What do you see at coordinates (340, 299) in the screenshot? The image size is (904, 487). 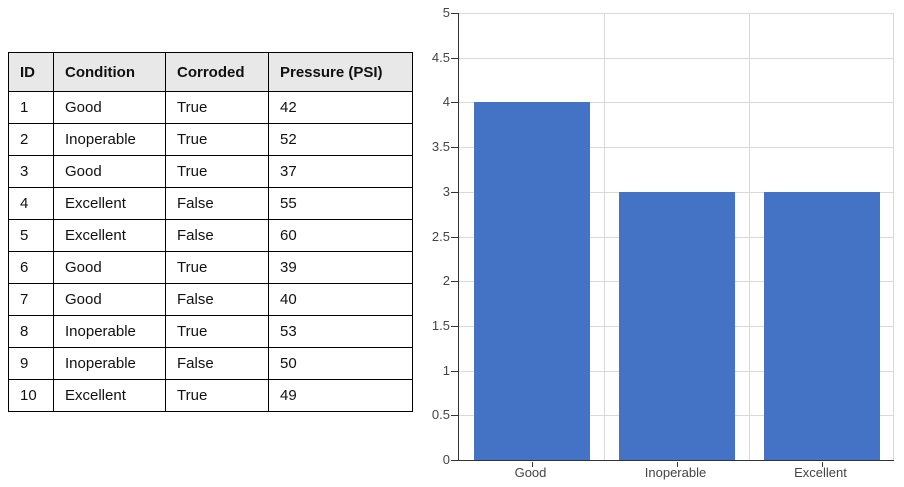 I see `table-cell: 40` at bounding box center [340, 299].